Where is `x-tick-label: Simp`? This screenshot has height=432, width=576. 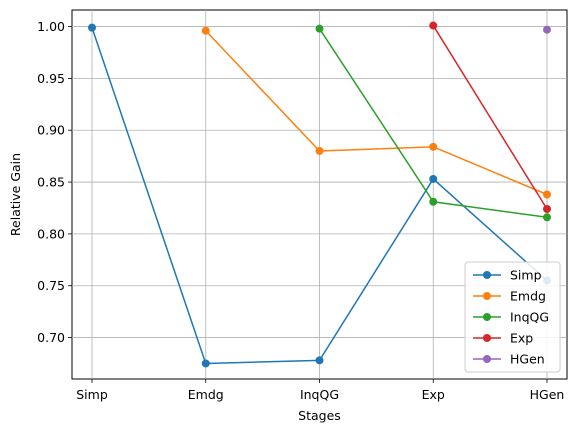
x-tick-label: Simp is located at coordinates (92, 394).